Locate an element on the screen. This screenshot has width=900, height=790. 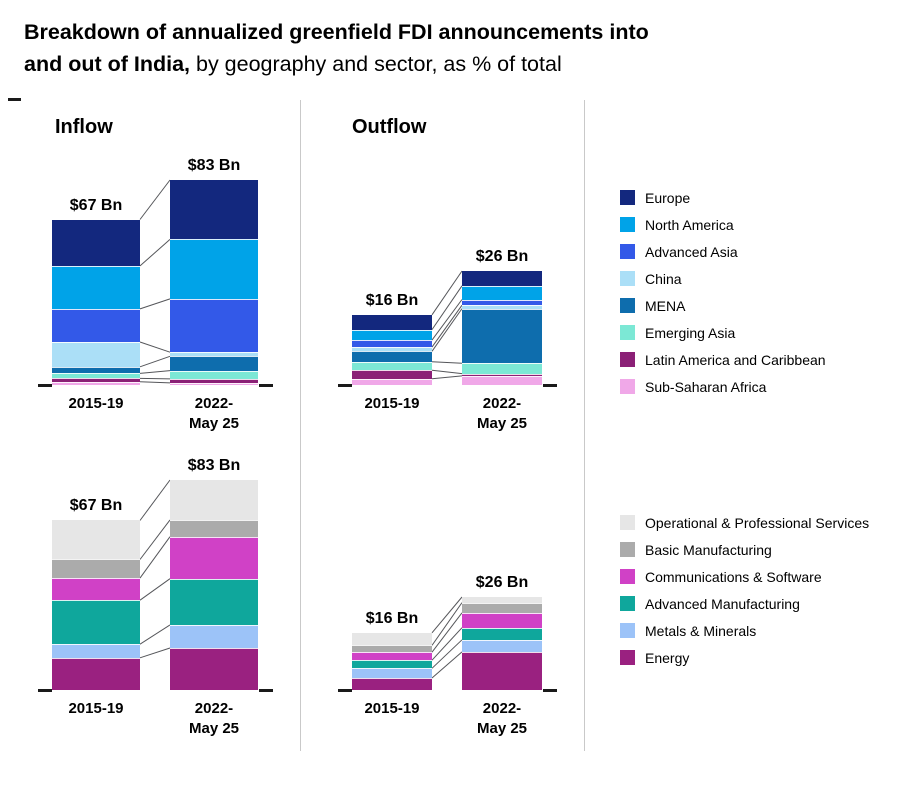
legend-item-communications-software: Communications & Software is located at coordinates (753, 577).